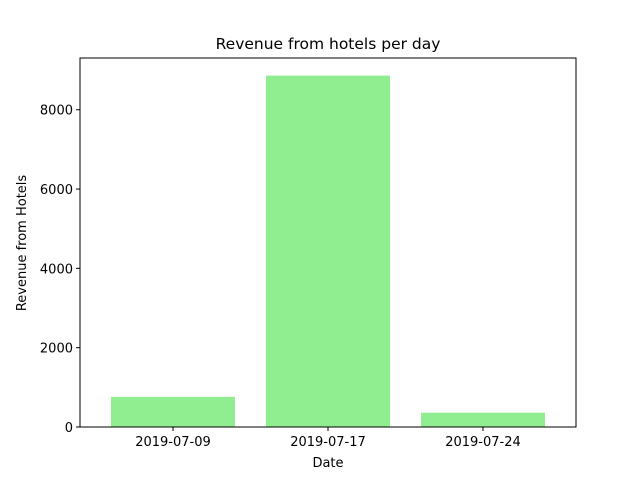  Describe the element at coordinates (173, 442) in the screenshot. I see `x-tick-label: 2019-07-09` at that location.